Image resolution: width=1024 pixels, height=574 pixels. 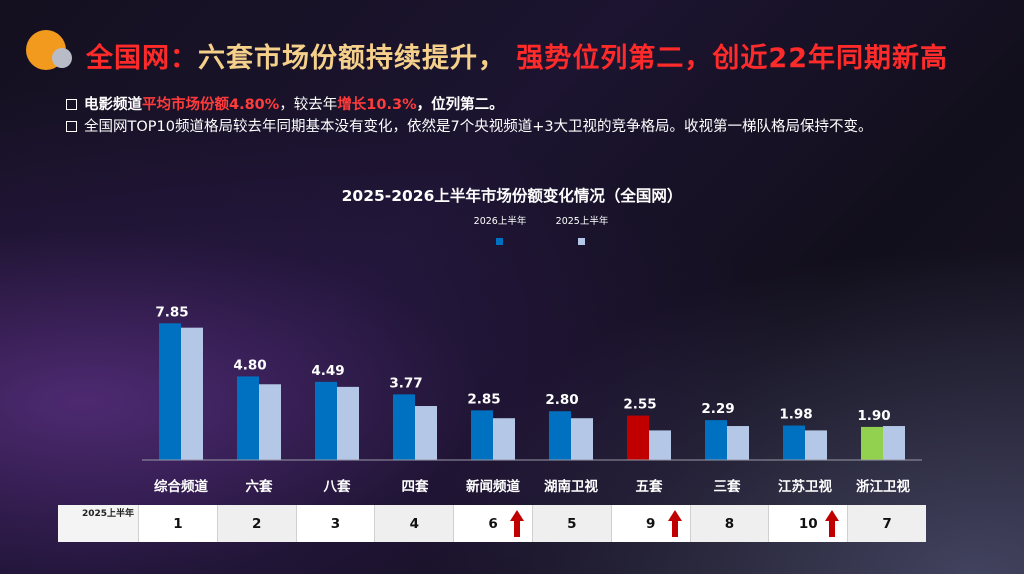 I want to click on rank-cell-8: 10, so click(x=807, y=523).